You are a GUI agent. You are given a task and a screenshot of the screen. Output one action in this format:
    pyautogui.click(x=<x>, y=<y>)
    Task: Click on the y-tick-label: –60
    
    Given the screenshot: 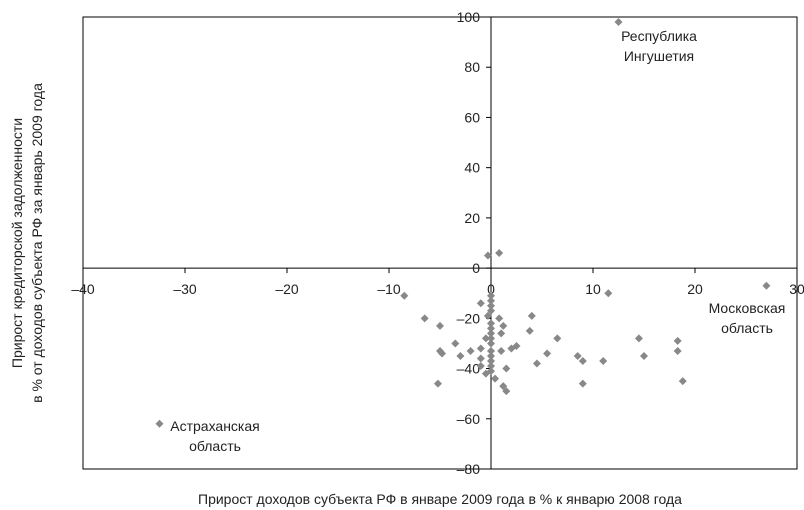 What is the action you would take?
    pyautogui.click(x=469, y=419)
    